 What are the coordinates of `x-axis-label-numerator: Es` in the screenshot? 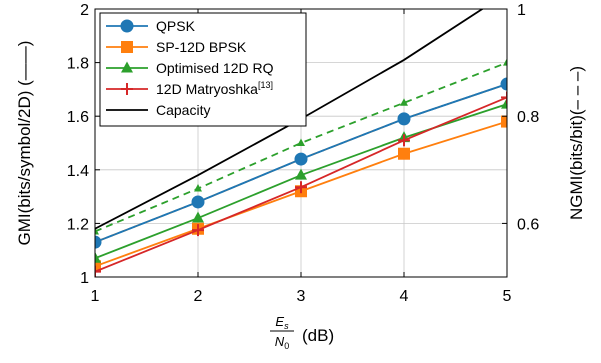 It's located at (282, 322).